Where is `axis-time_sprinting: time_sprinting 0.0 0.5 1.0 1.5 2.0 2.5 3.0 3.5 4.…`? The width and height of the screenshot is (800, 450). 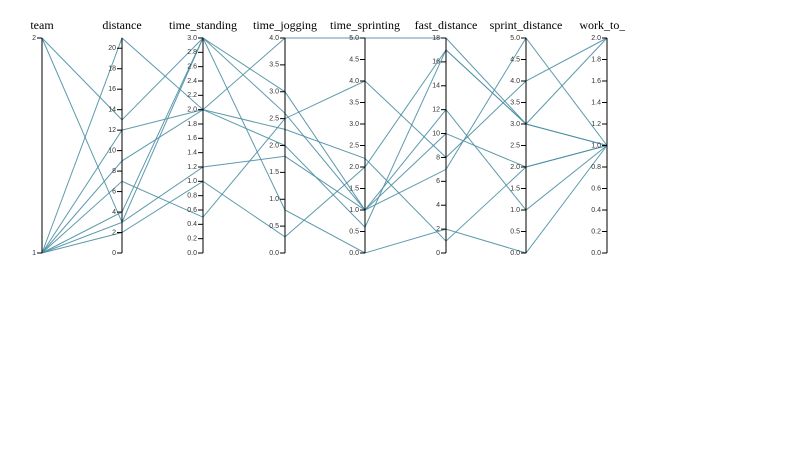
axis-time_sprinting: time_sprinting 0.0 0.5 1.0 1.5 2.0 2.5 3.0 3.5 4.… is located at coordinates (365, 137).